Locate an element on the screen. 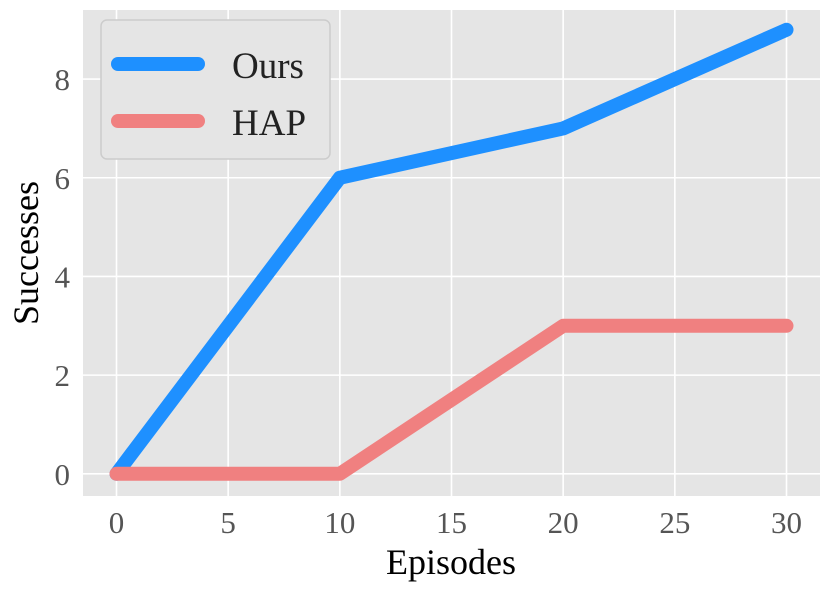  y-tick-label: 4 is located at coordinates (63, 276).